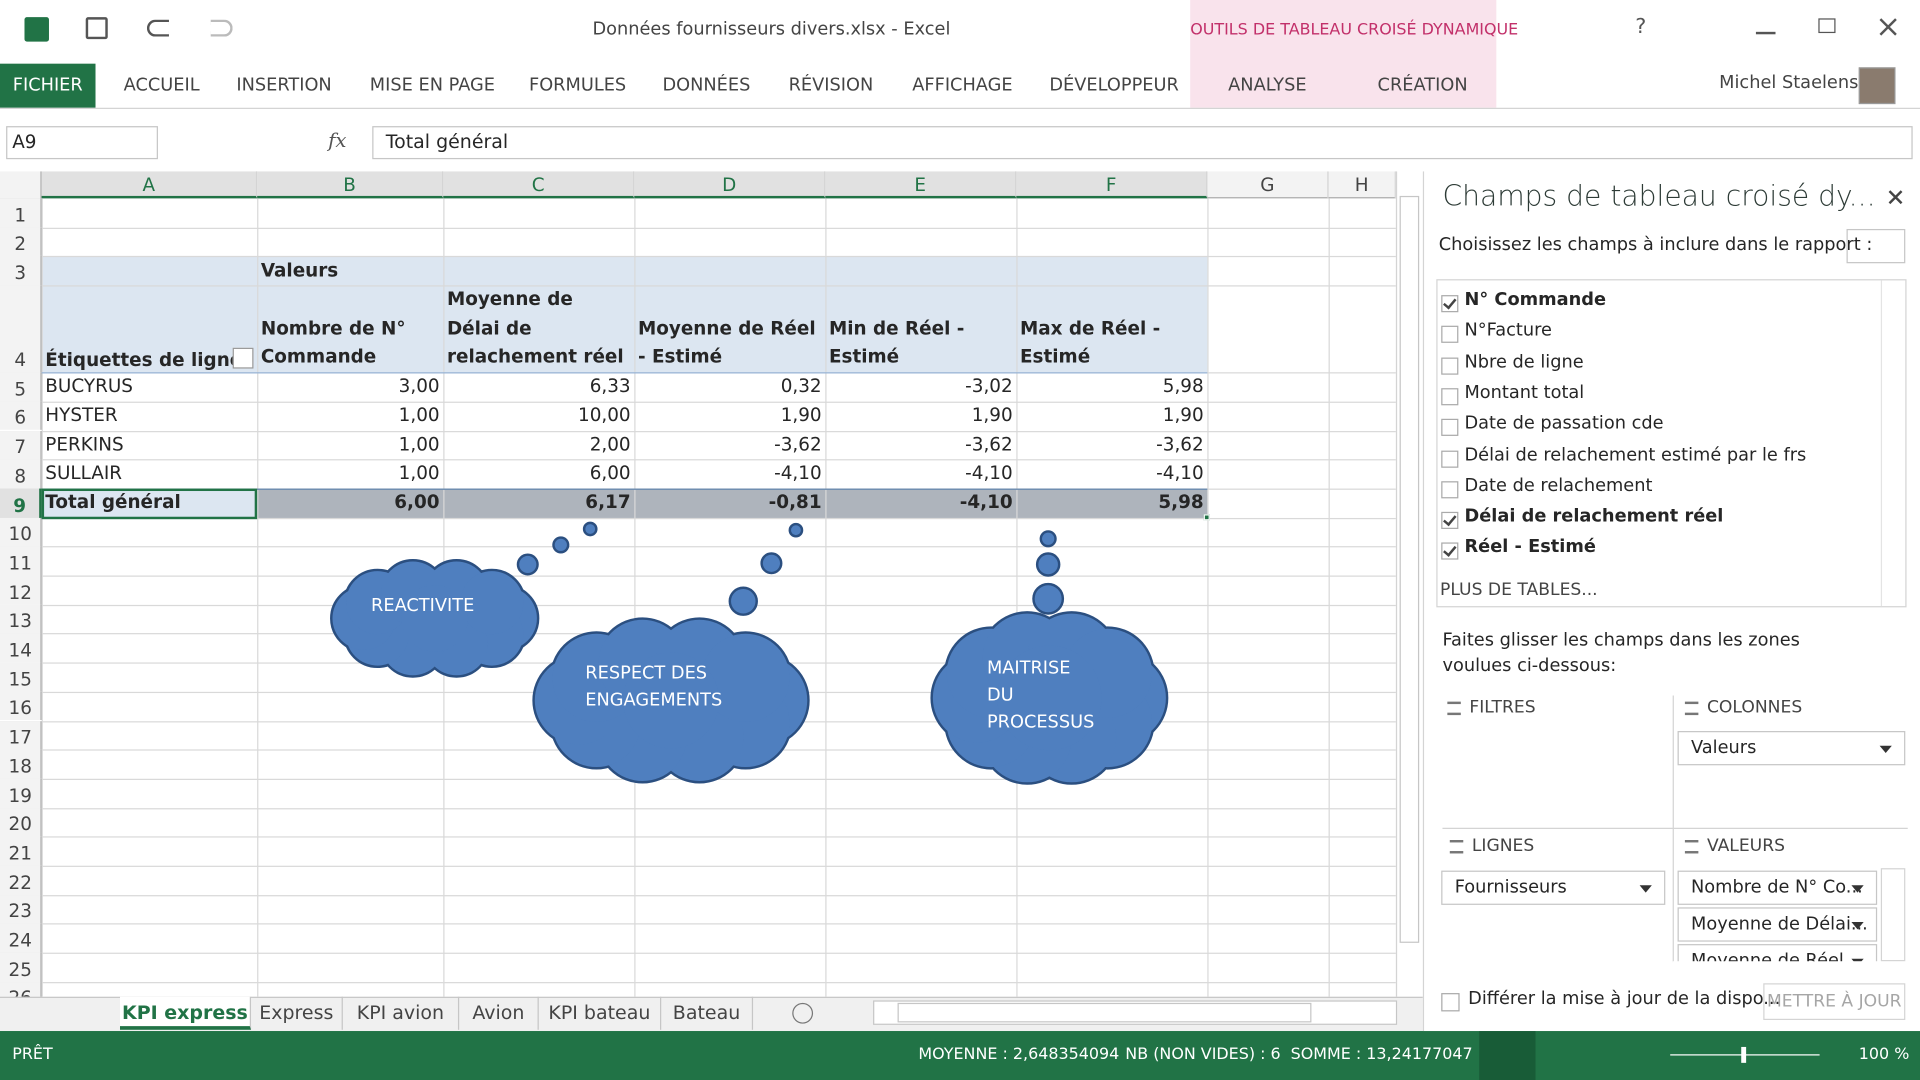  Describe the element at coordinates (600, 1013) in the screenshot. I see `sheet-tab: KPI bateau` at that location.